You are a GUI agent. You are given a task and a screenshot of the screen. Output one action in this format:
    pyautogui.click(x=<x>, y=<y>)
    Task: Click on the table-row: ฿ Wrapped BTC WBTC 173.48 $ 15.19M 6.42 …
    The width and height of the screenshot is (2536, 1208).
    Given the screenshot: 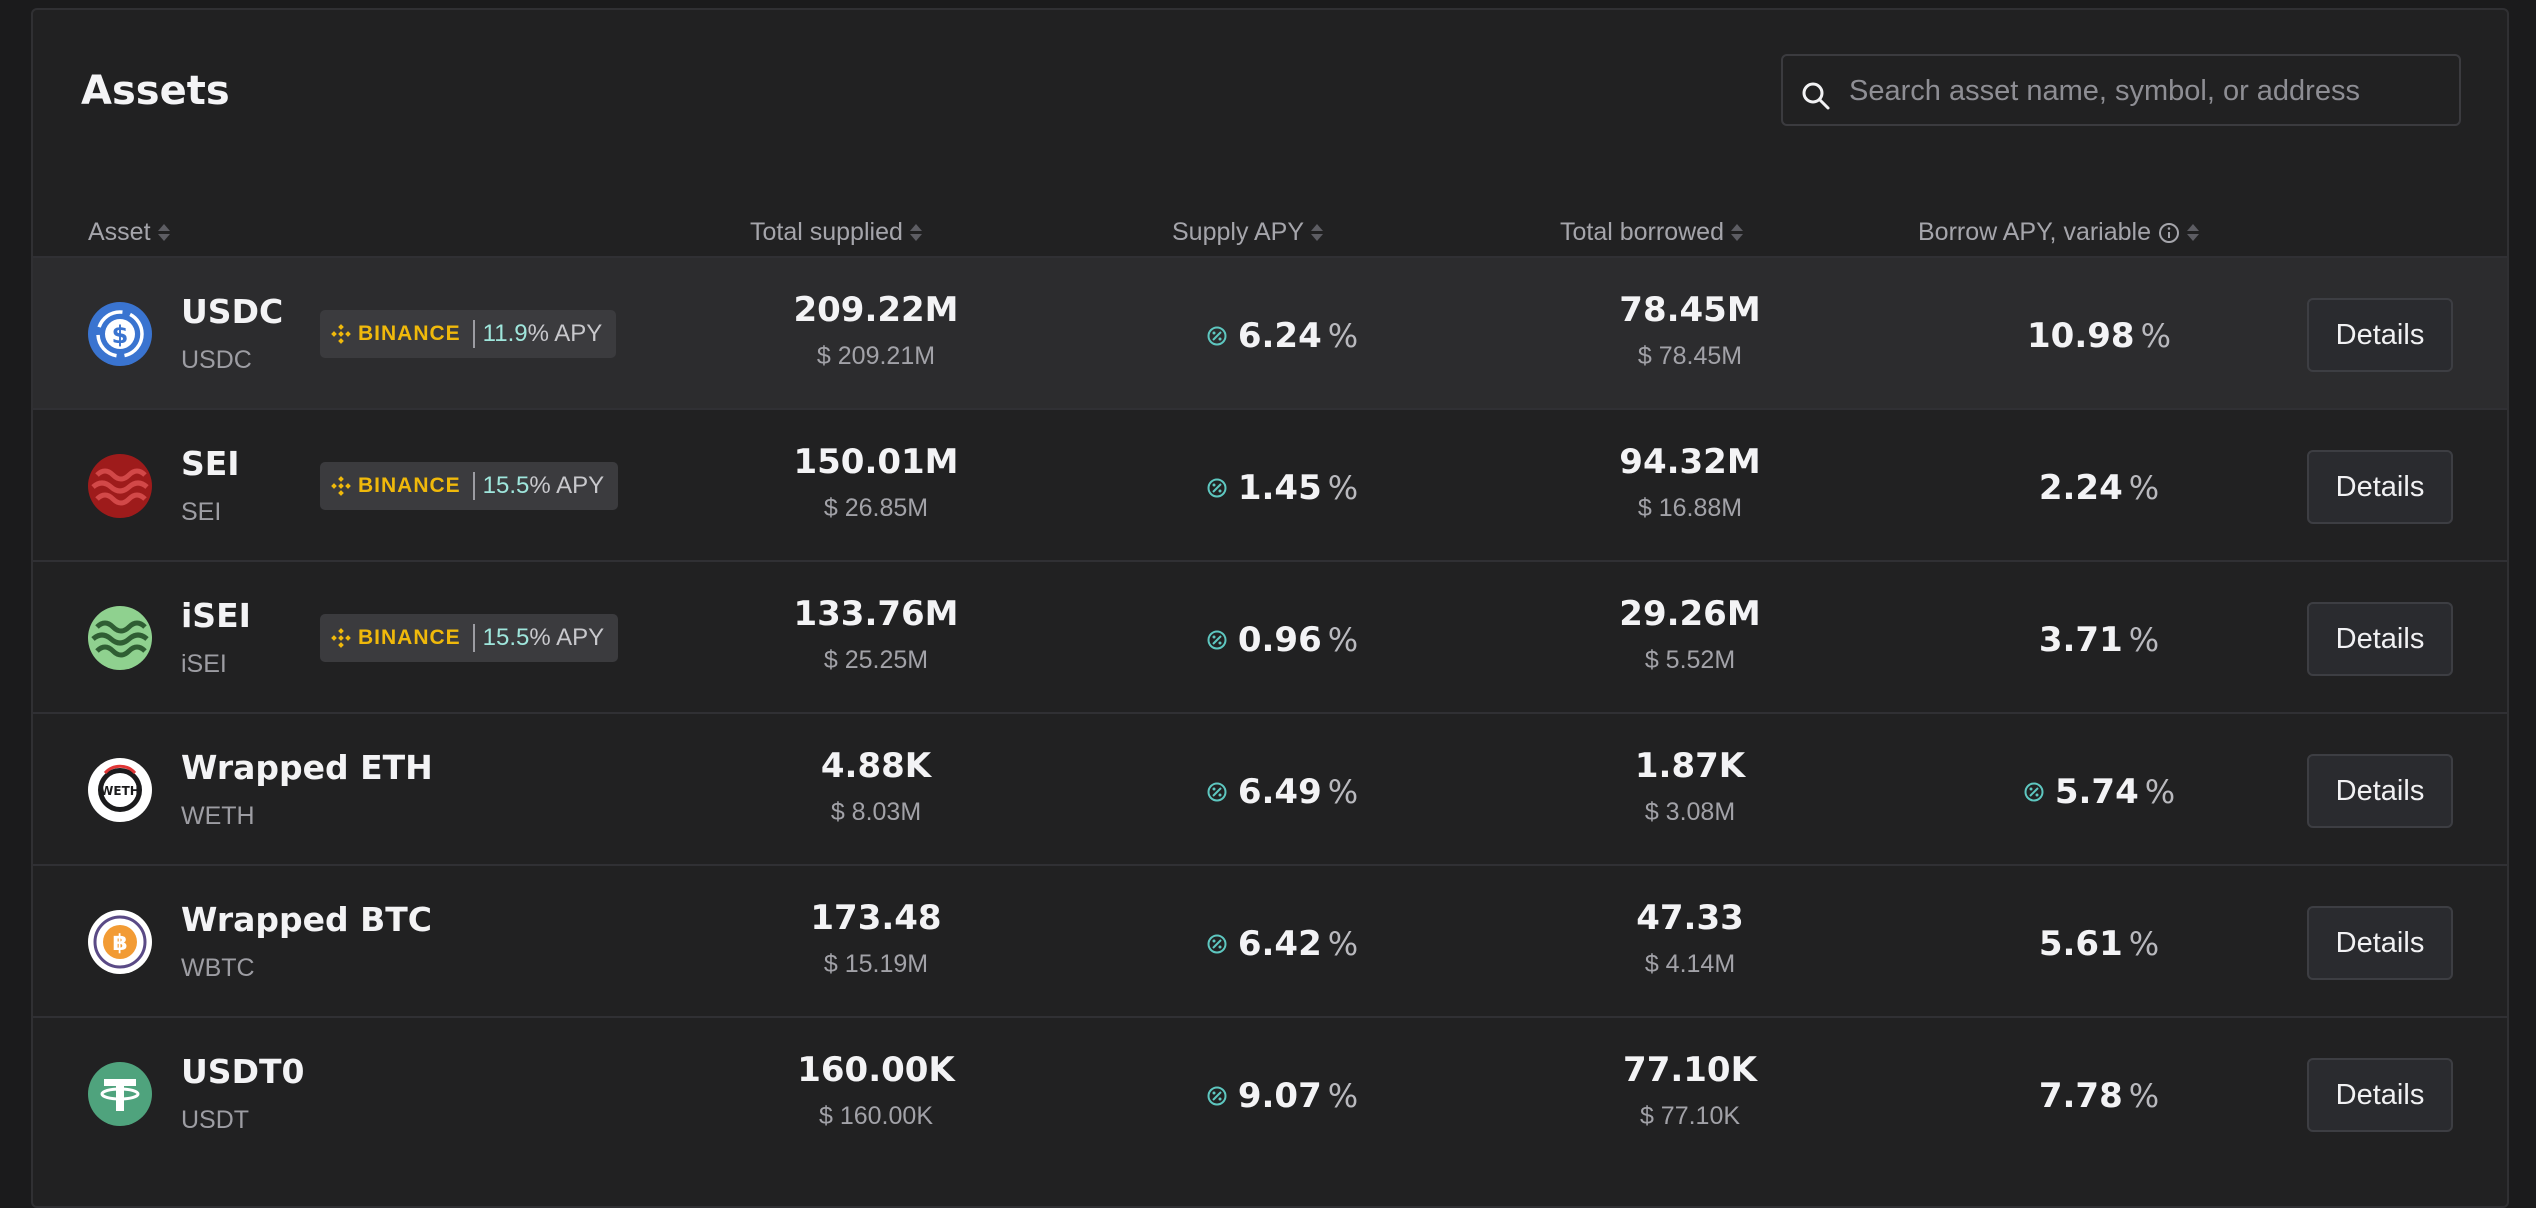 What is the action you would take?
    pyautogui.click(x=1270, y=940)
    